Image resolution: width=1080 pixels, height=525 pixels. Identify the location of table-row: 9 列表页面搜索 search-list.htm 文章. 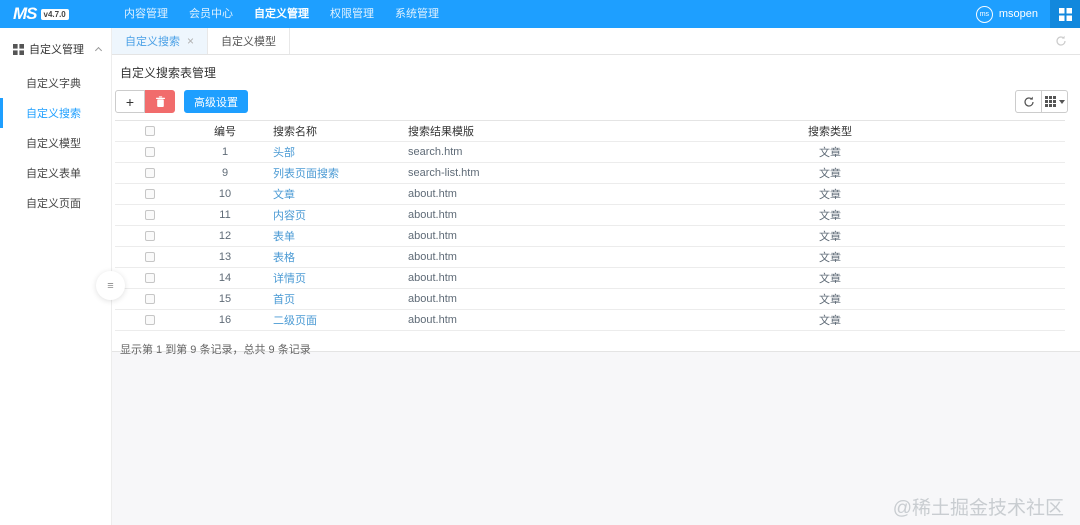
(590, 173).